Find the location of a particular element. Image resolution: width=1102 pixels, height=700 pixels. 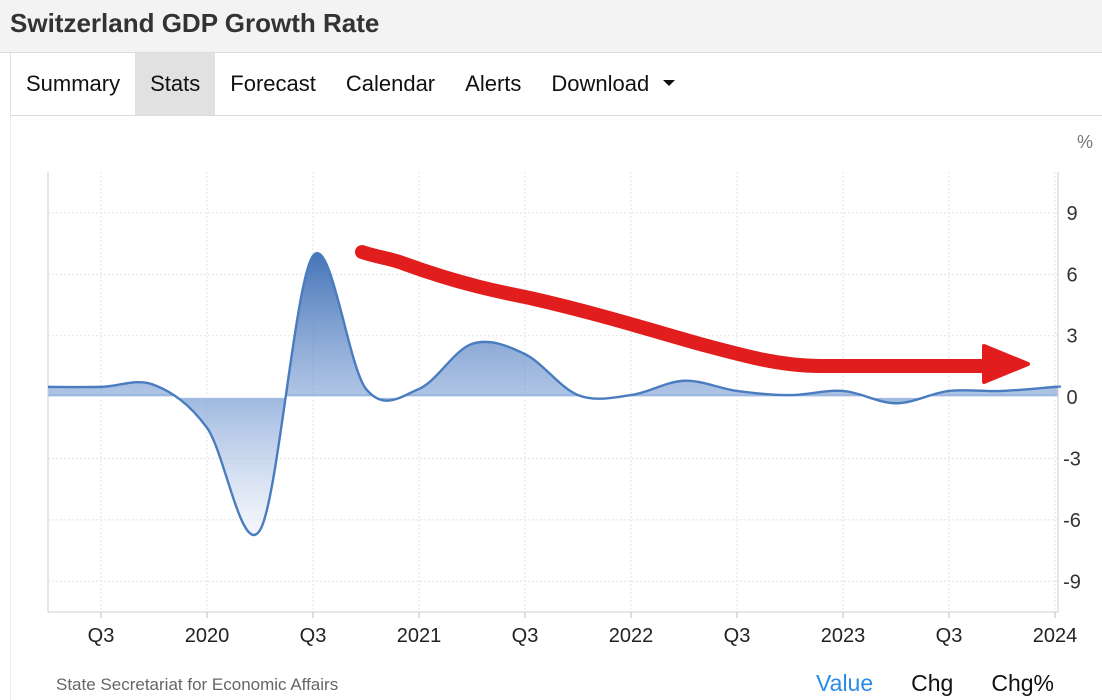

x-tick-label: 2023 is located at coordinates (843, 636).